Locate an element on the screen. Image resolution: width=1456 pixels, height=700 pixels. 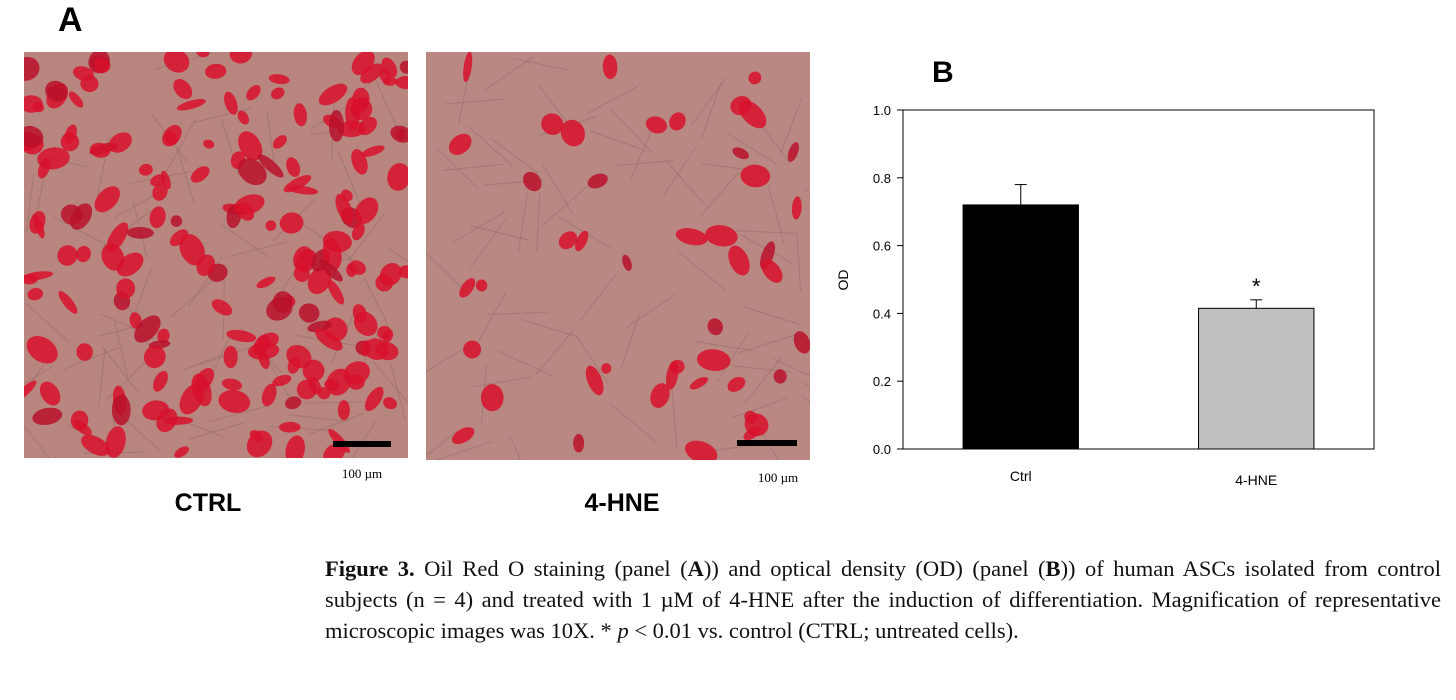
error-bar is located at coordinates (1020, 194).